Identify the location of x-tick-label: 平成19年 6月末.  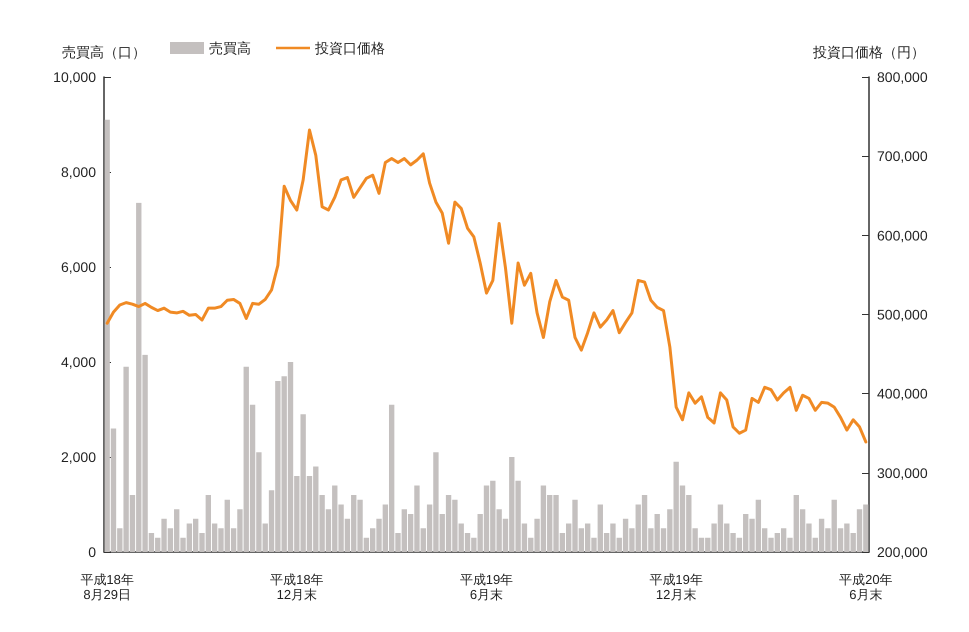
(487, 587).